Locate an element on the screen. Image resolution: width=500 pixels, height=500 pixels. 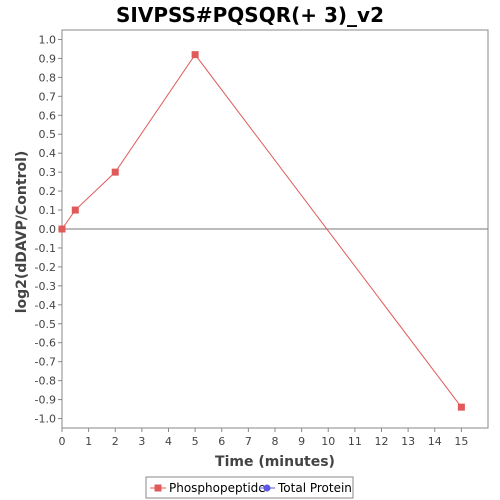
x-tick-label: 7 is located at coordinates (248, 441).